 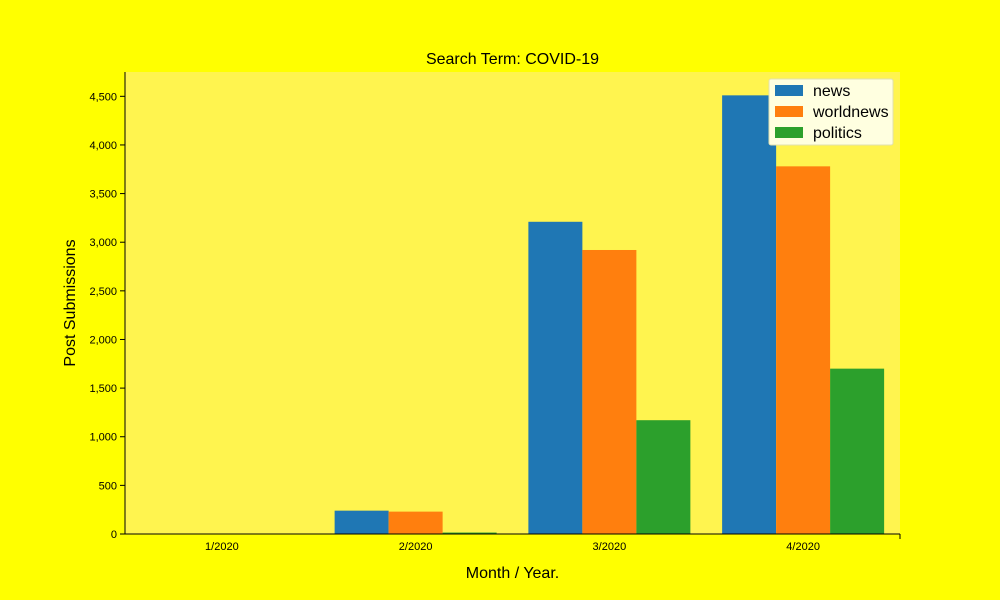 What do you see at coordinates (610, 547) in the screenshot?
I see `x-tick-label: 3/2020` at bounding box center [610, 547].